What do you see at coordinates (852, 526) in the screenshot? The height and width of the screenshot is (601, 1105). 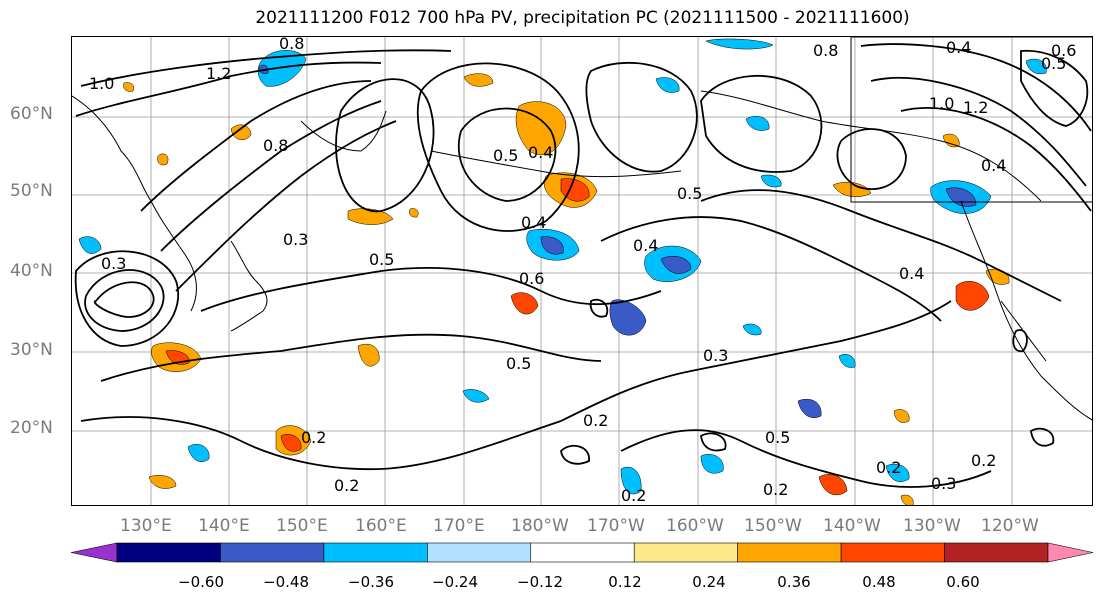 I see `lon-label-140w: 140°W` at bounding box center [852, 526].